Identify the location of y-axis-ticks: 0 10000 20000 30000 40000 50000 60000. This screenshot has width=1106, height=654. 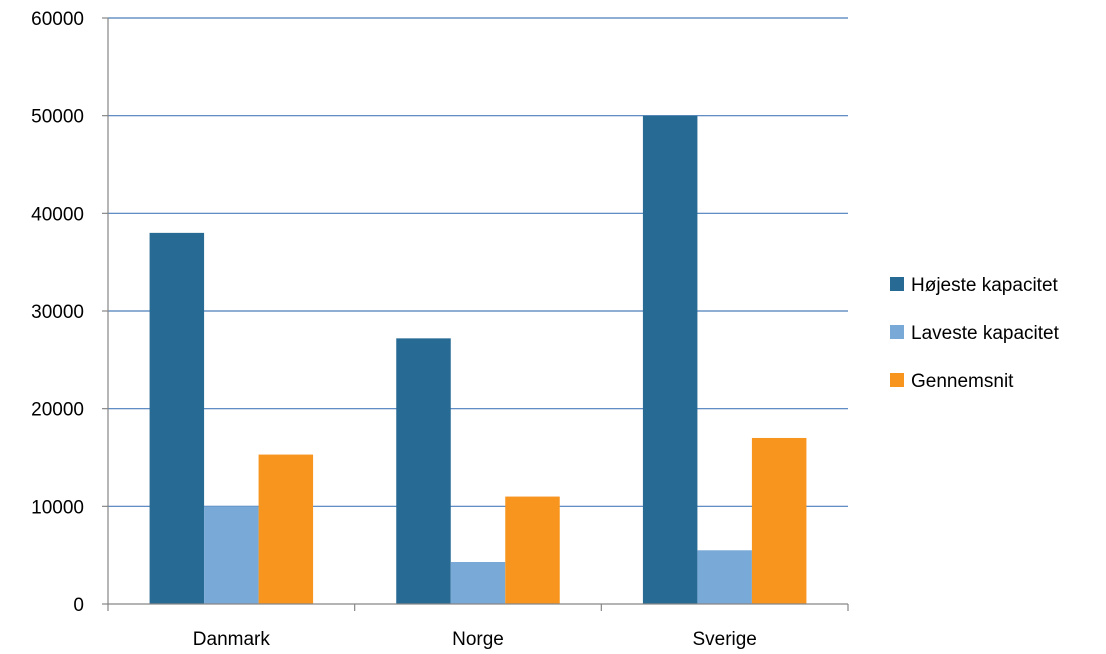
(69, 312).